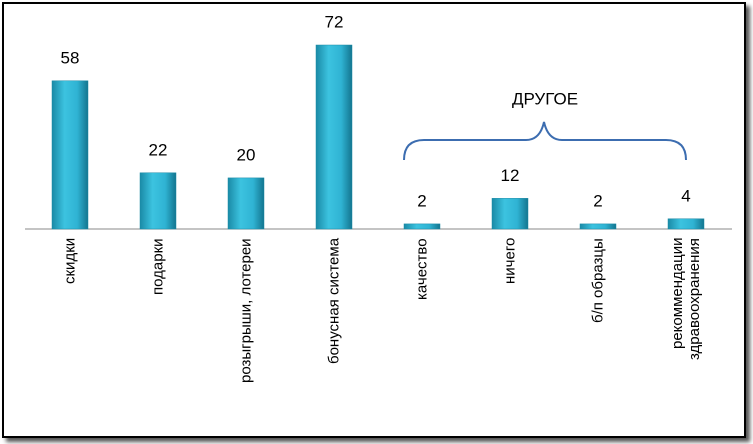 Image resolution: width=753 pixels, height=444 pixels. Describe the element at coordinates (334, 21) in the screenshot. I see `data-label: 72` at that location.